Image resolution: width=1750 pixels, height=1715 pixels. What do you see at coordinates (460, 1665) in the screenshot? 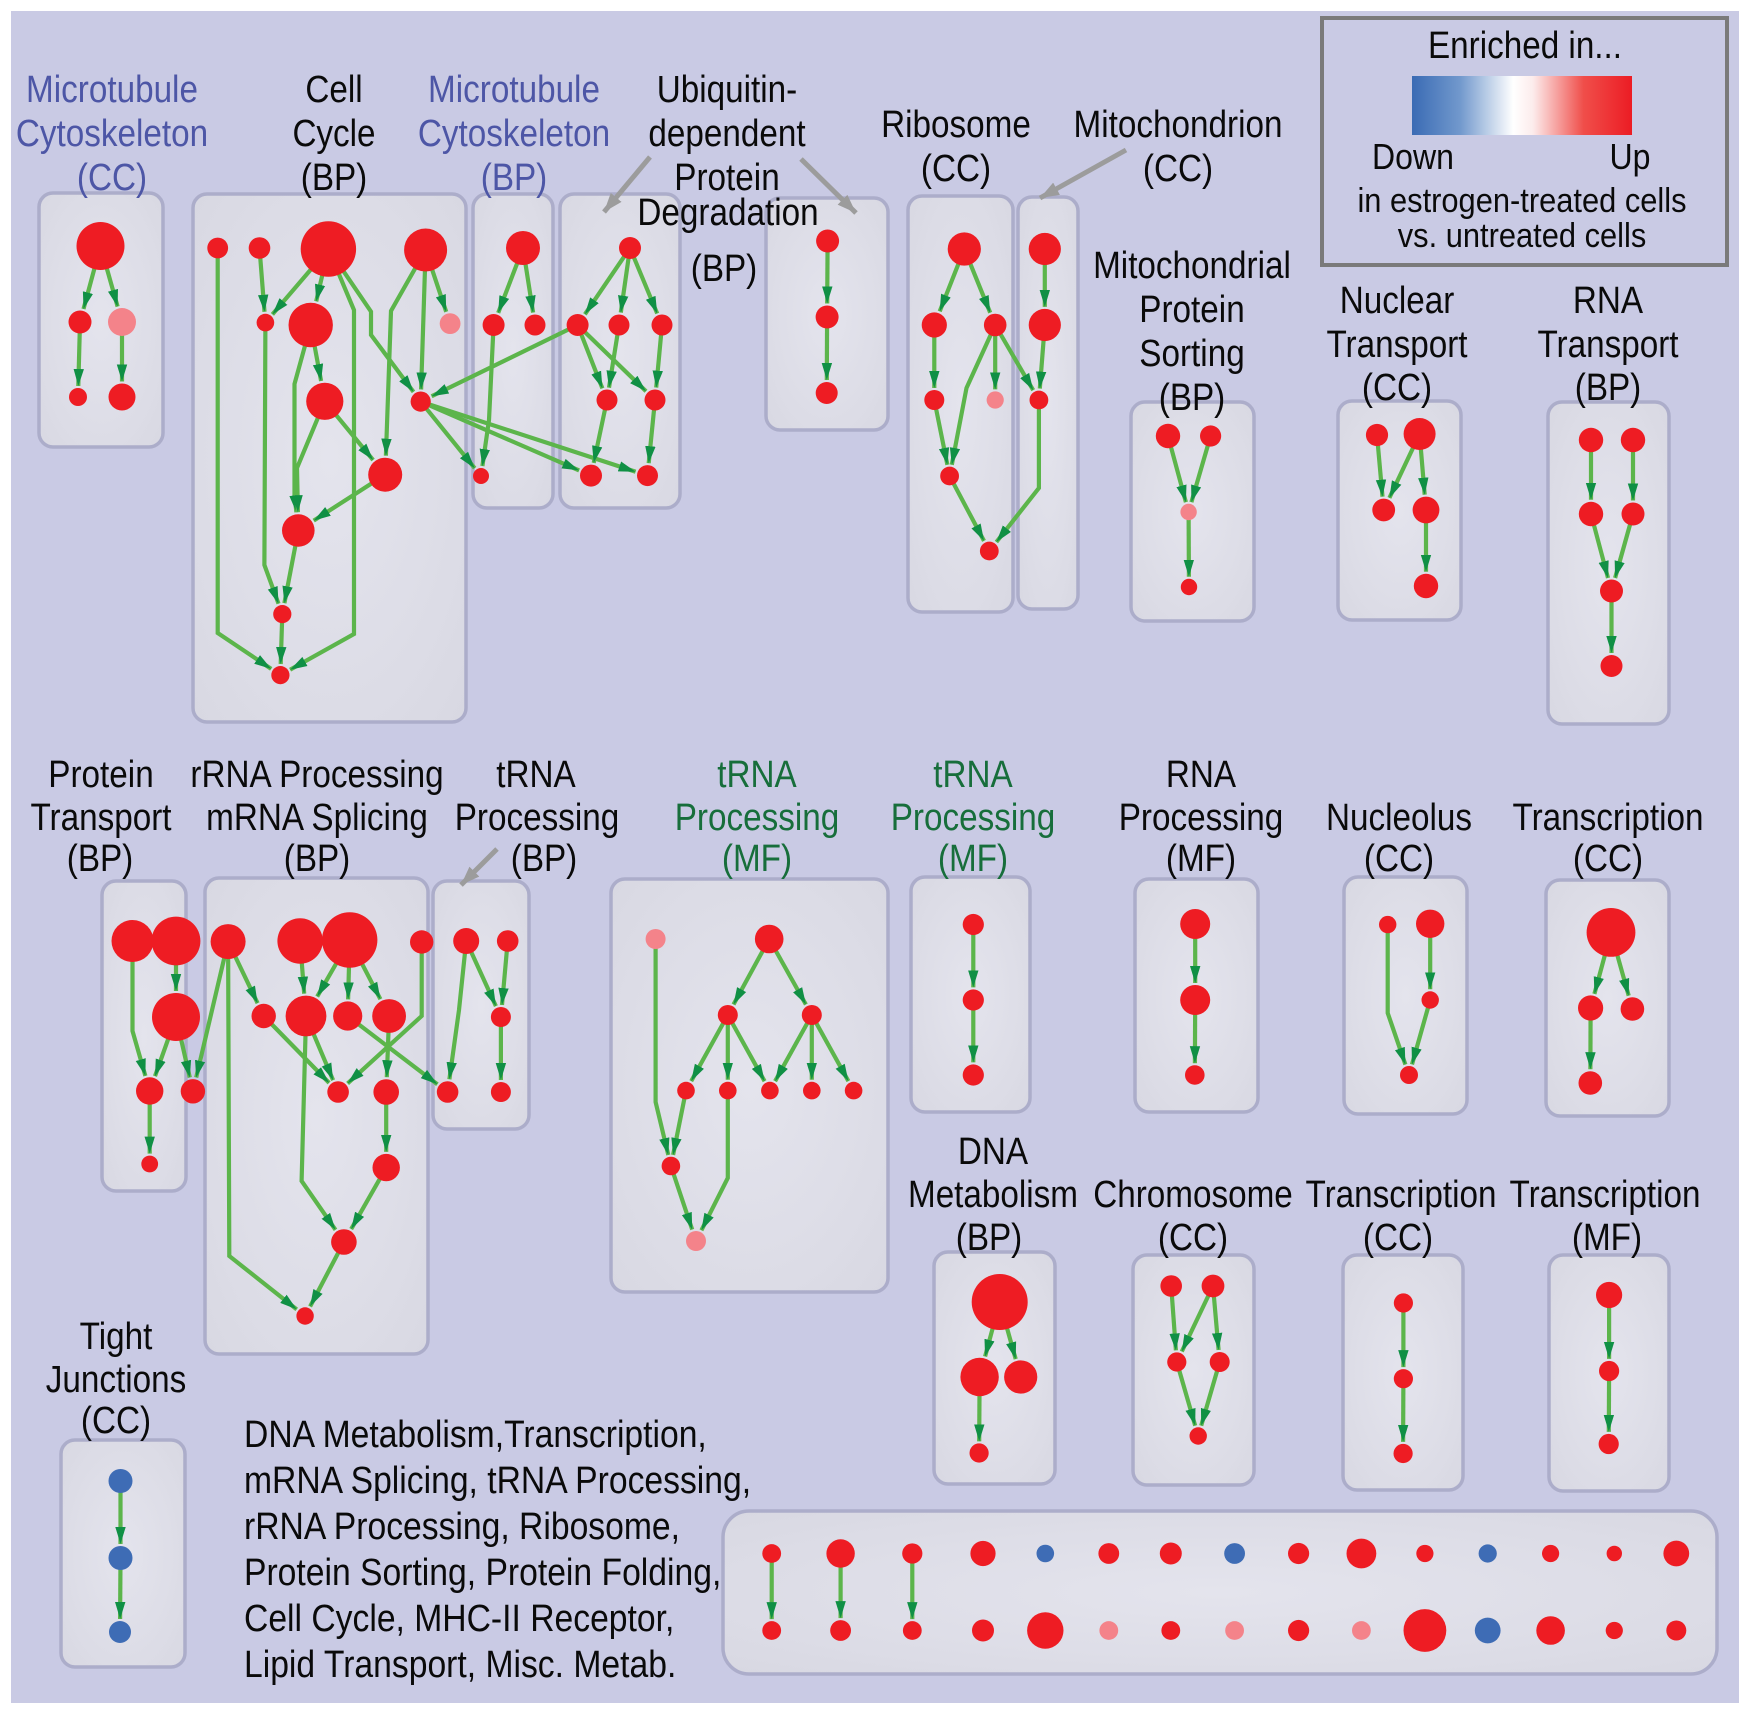
I see `svg-text: Lipid Transport, Misc. Metab.` at bounding box center [460, 1665].